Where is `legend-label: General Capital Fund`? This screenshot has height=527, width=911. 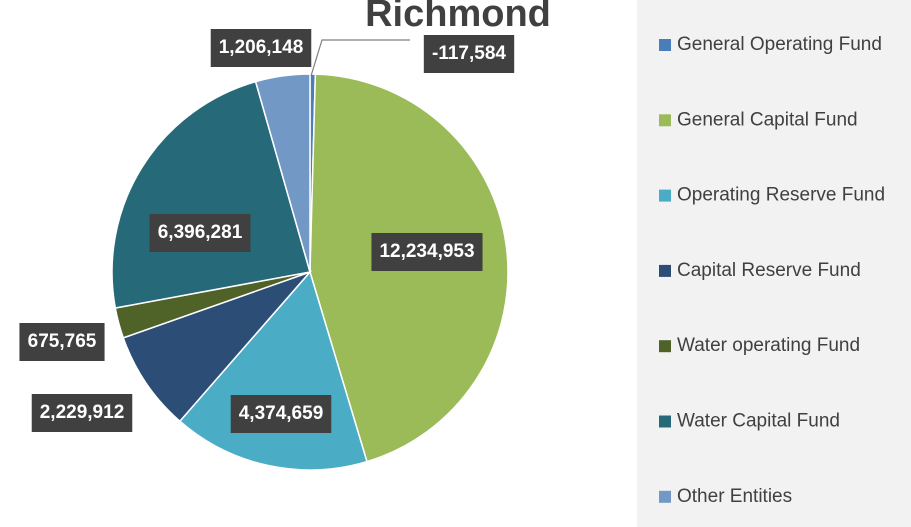 legend-label: General Capital Fund is located at coordinates (767, 119).